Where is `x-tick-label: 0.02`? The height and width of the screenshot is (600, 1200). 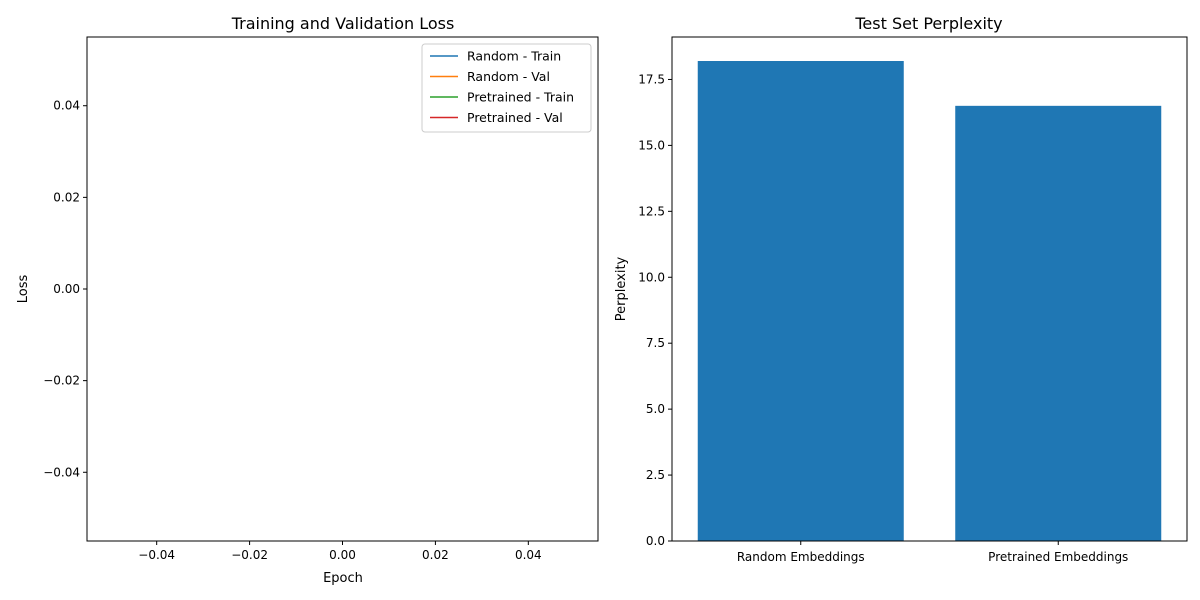
x-tick-label: 0.02 is located at coordinates (435, 555).